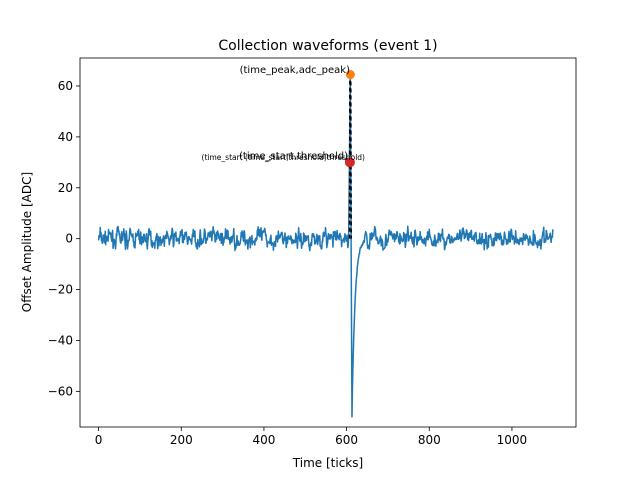  What do you see at coordinates (295, 70) in the screenshot?
I see `annotation-peak: (time_peak,adc_peak)` at bounding box center [295, 70].